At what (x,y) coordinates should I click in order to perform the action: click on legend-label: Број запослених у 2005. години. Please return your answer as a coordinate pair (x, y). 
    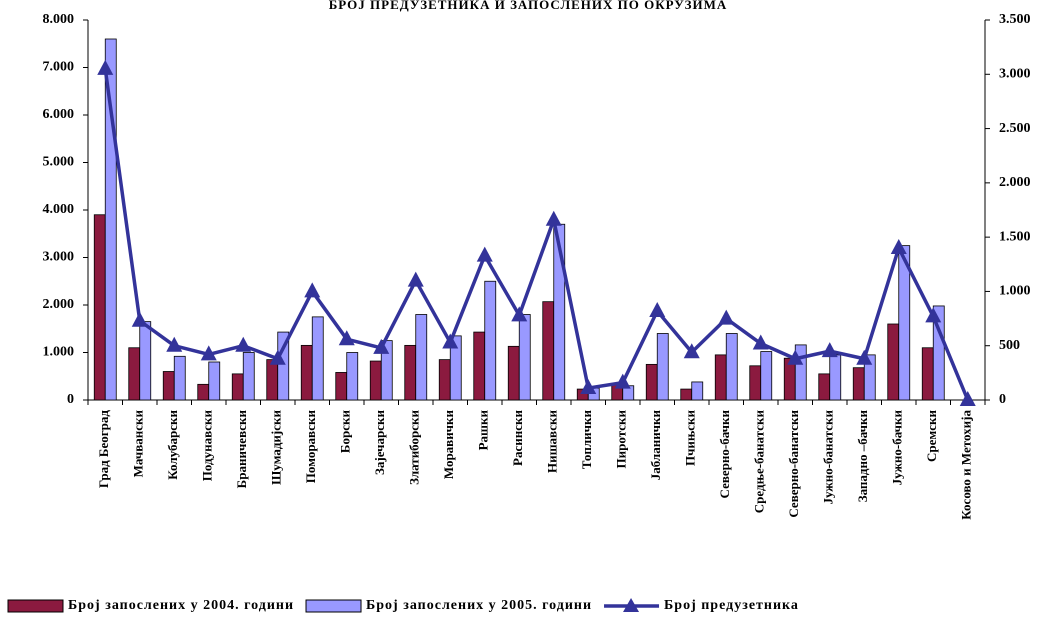
    Looking at the image, I should click on (479, 605).